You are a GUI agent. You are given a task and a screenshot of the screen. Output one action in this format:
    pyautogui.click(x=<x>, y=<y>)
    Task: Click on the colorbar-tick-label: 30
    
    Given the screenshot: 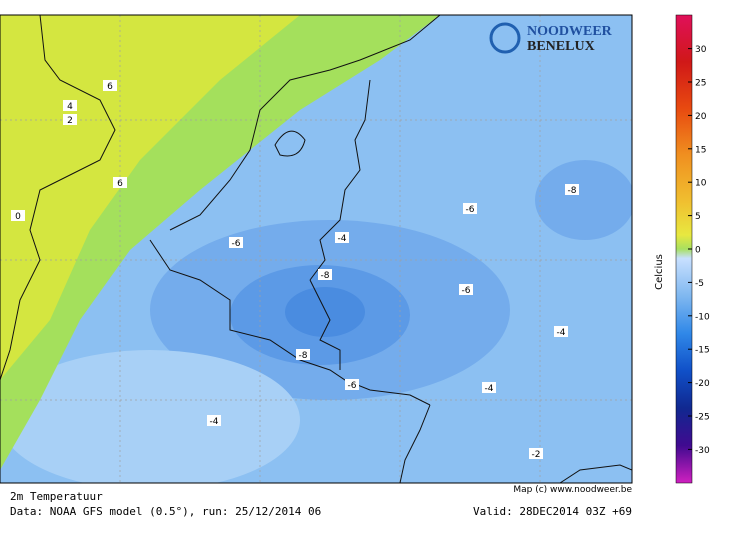 What is the action you would take?
    pyautogui.click(x=701, y=50)
    